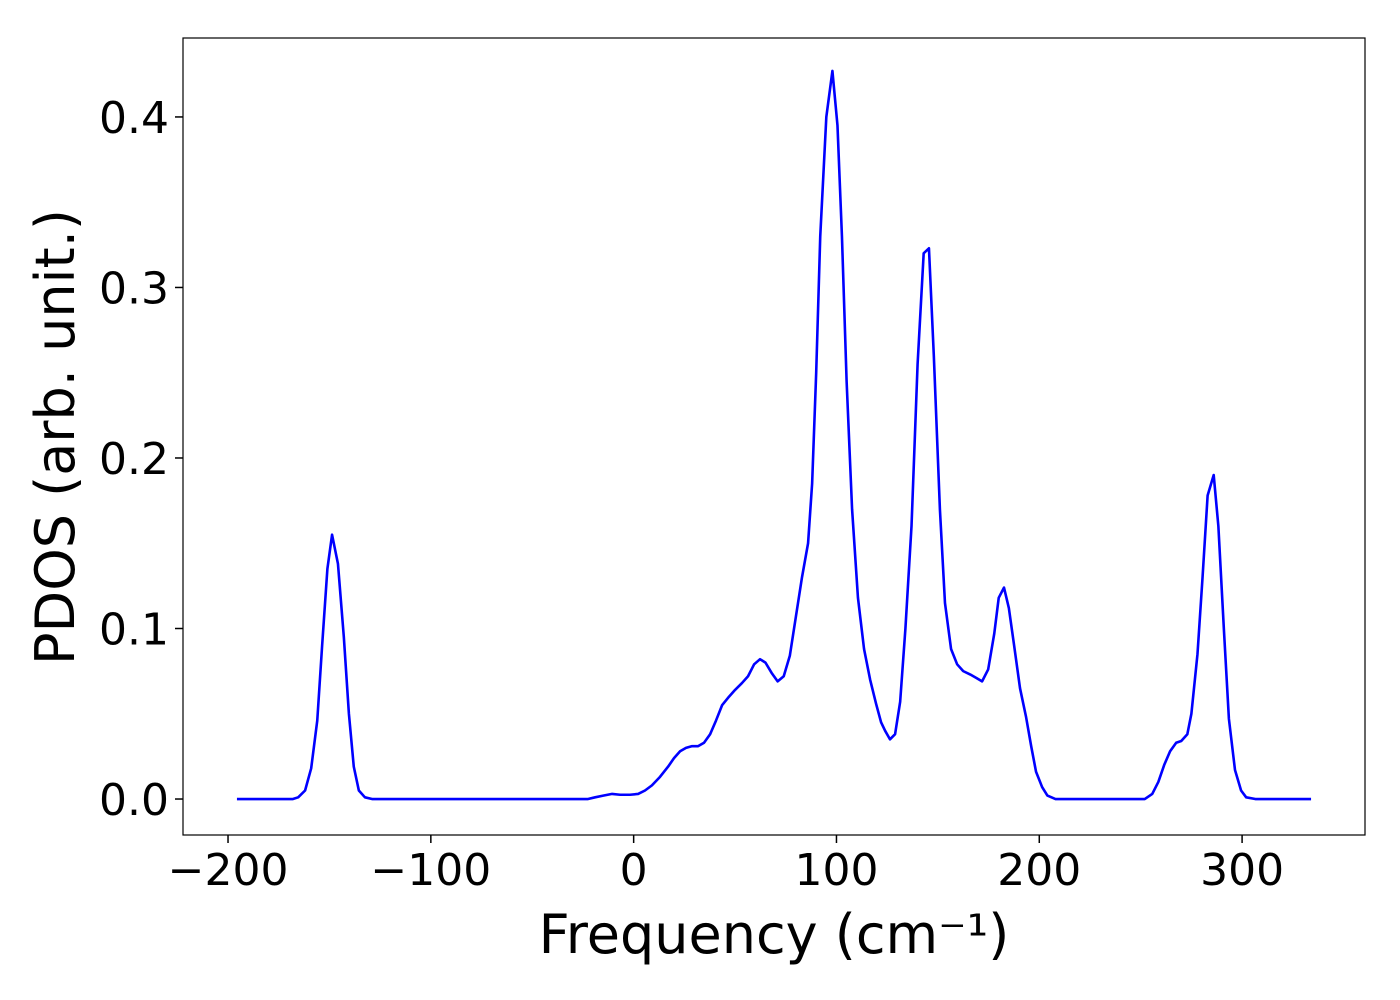  I want to click on y-tick-label: 0.1, so click(134, 630).